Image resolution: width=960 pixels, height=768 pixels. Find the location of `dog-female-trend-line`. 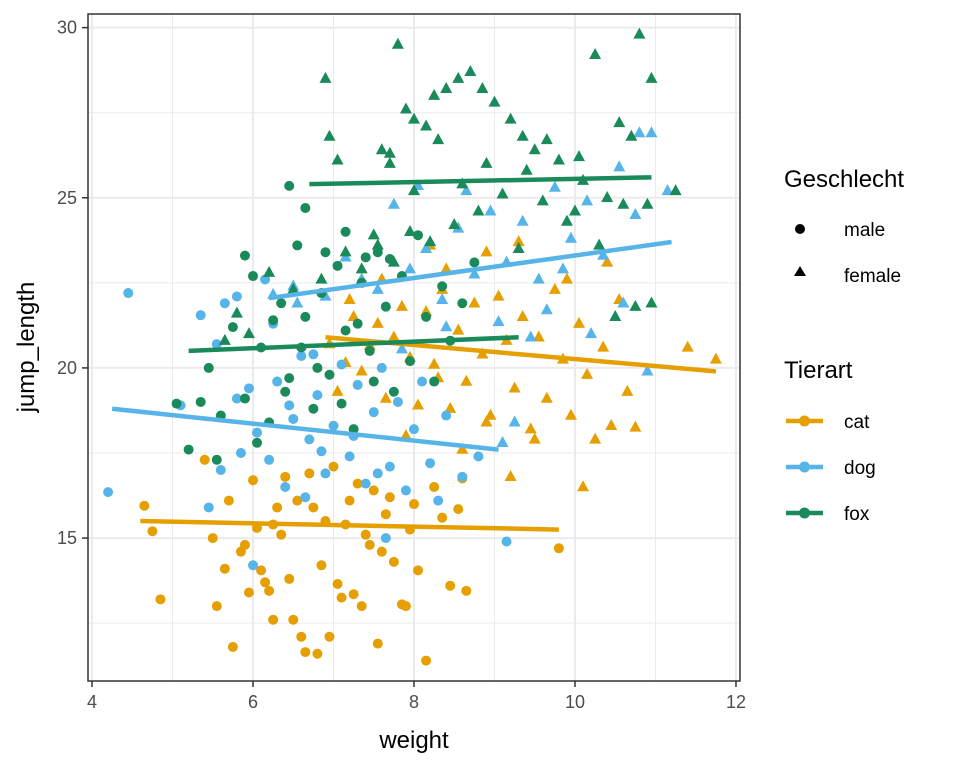

dog-female-trend-line is located at coordinates (470, 270).